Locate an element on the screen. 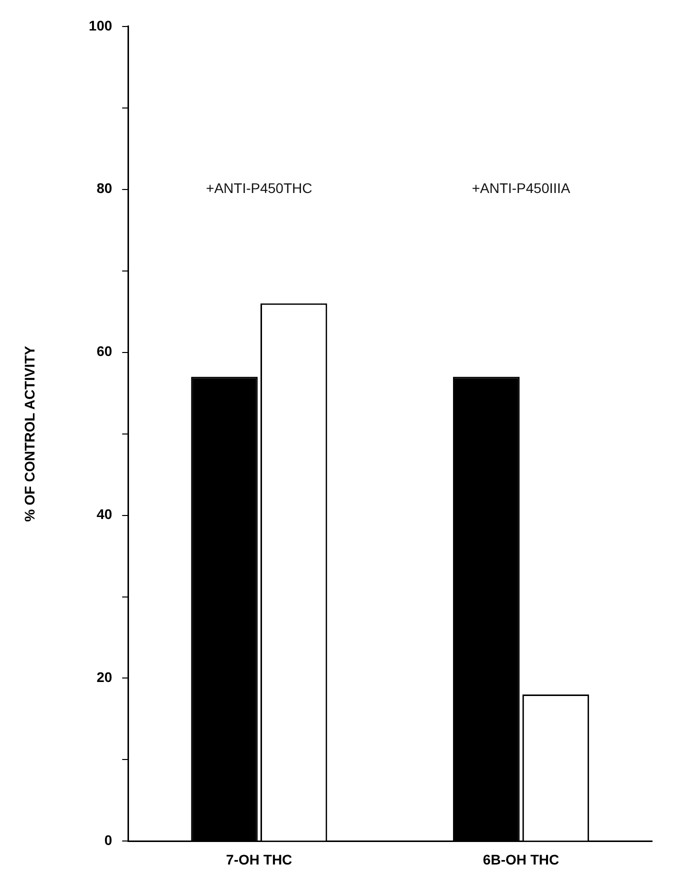  x-tick-label: 6B-OH THC is located at coordinates (521, 859).